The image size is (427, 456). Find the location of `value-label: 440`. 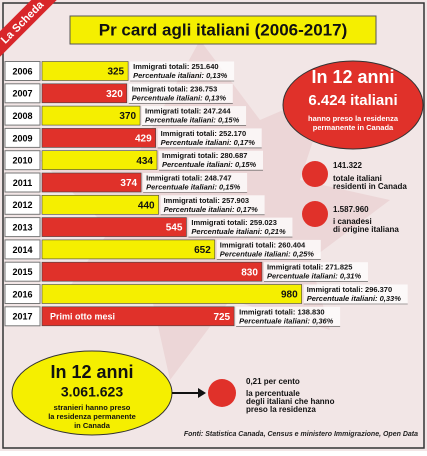

value-label: 440 is located at coordinates (146, 205).